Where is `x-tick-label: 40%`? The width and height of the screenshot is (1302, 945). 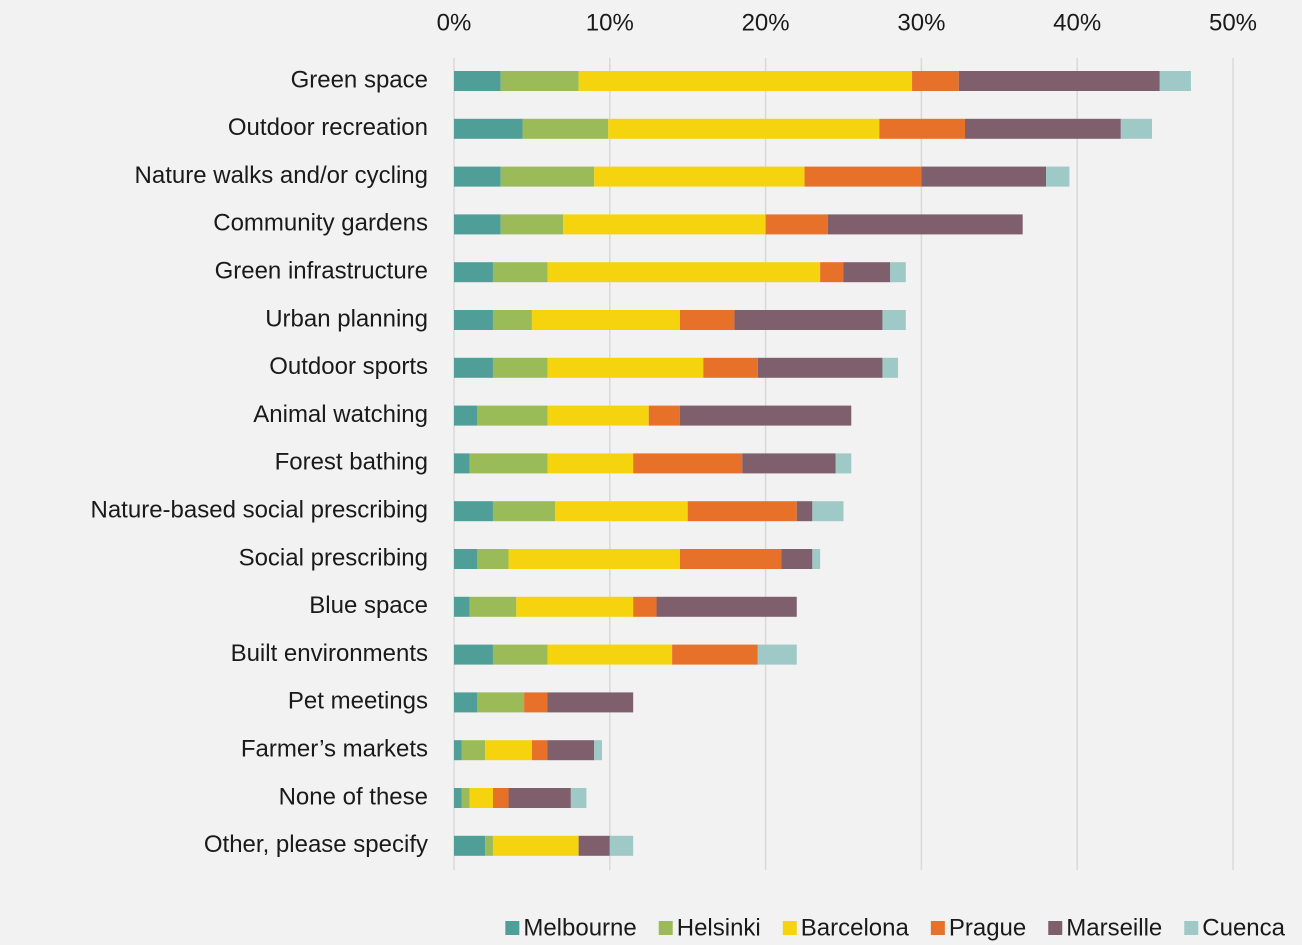 x-tick-label: 40% is located at coordinates (1077, 22).